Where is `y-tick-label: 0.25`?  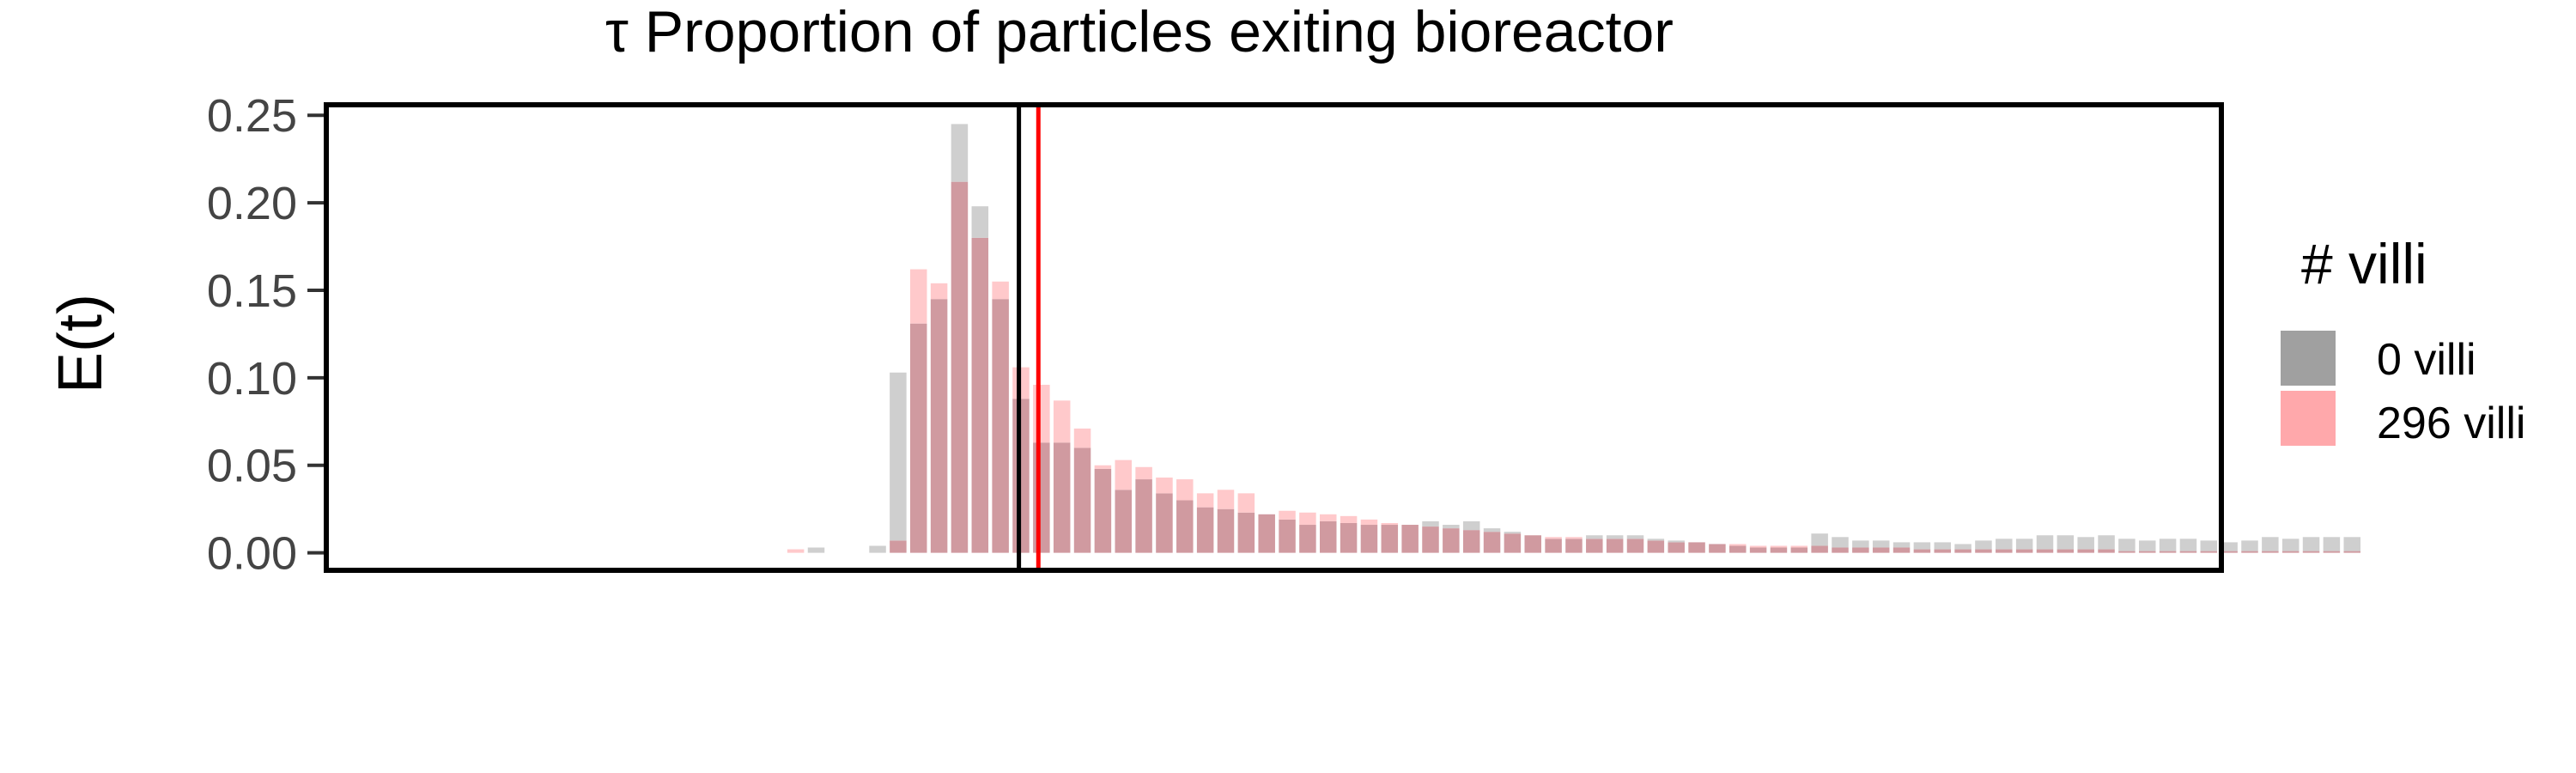
y-tick-label: 0.25 is located at coordinates (252, 116).